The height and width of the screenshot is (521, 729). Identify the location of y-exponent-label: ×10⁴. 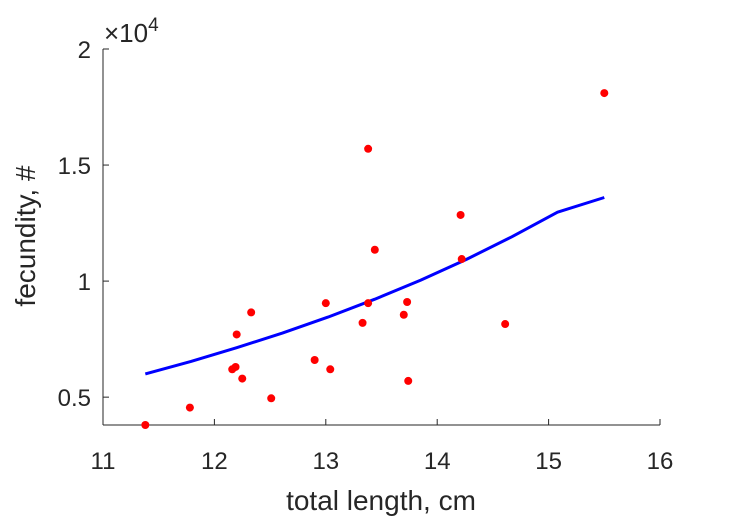
(131, 31).